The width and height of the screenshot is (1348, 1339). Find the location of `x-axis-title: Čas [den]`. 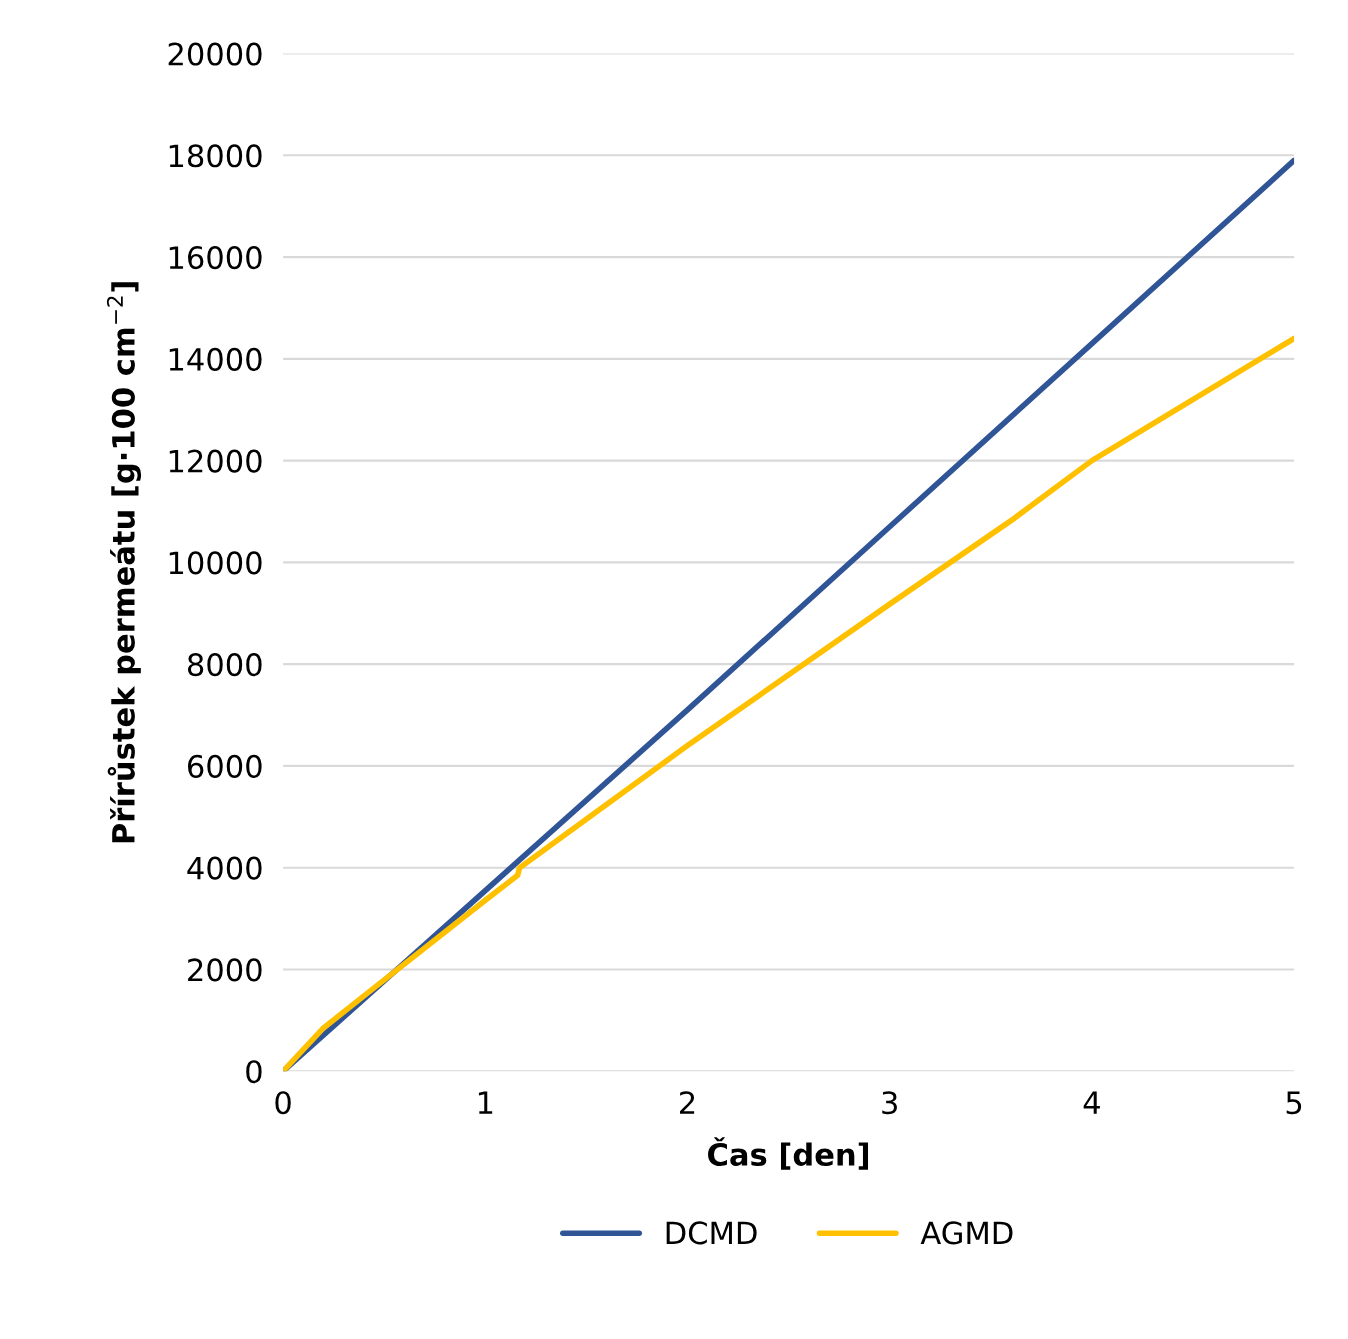

x-axis-title: Čas [den] is located at coordinates (788, 1153).